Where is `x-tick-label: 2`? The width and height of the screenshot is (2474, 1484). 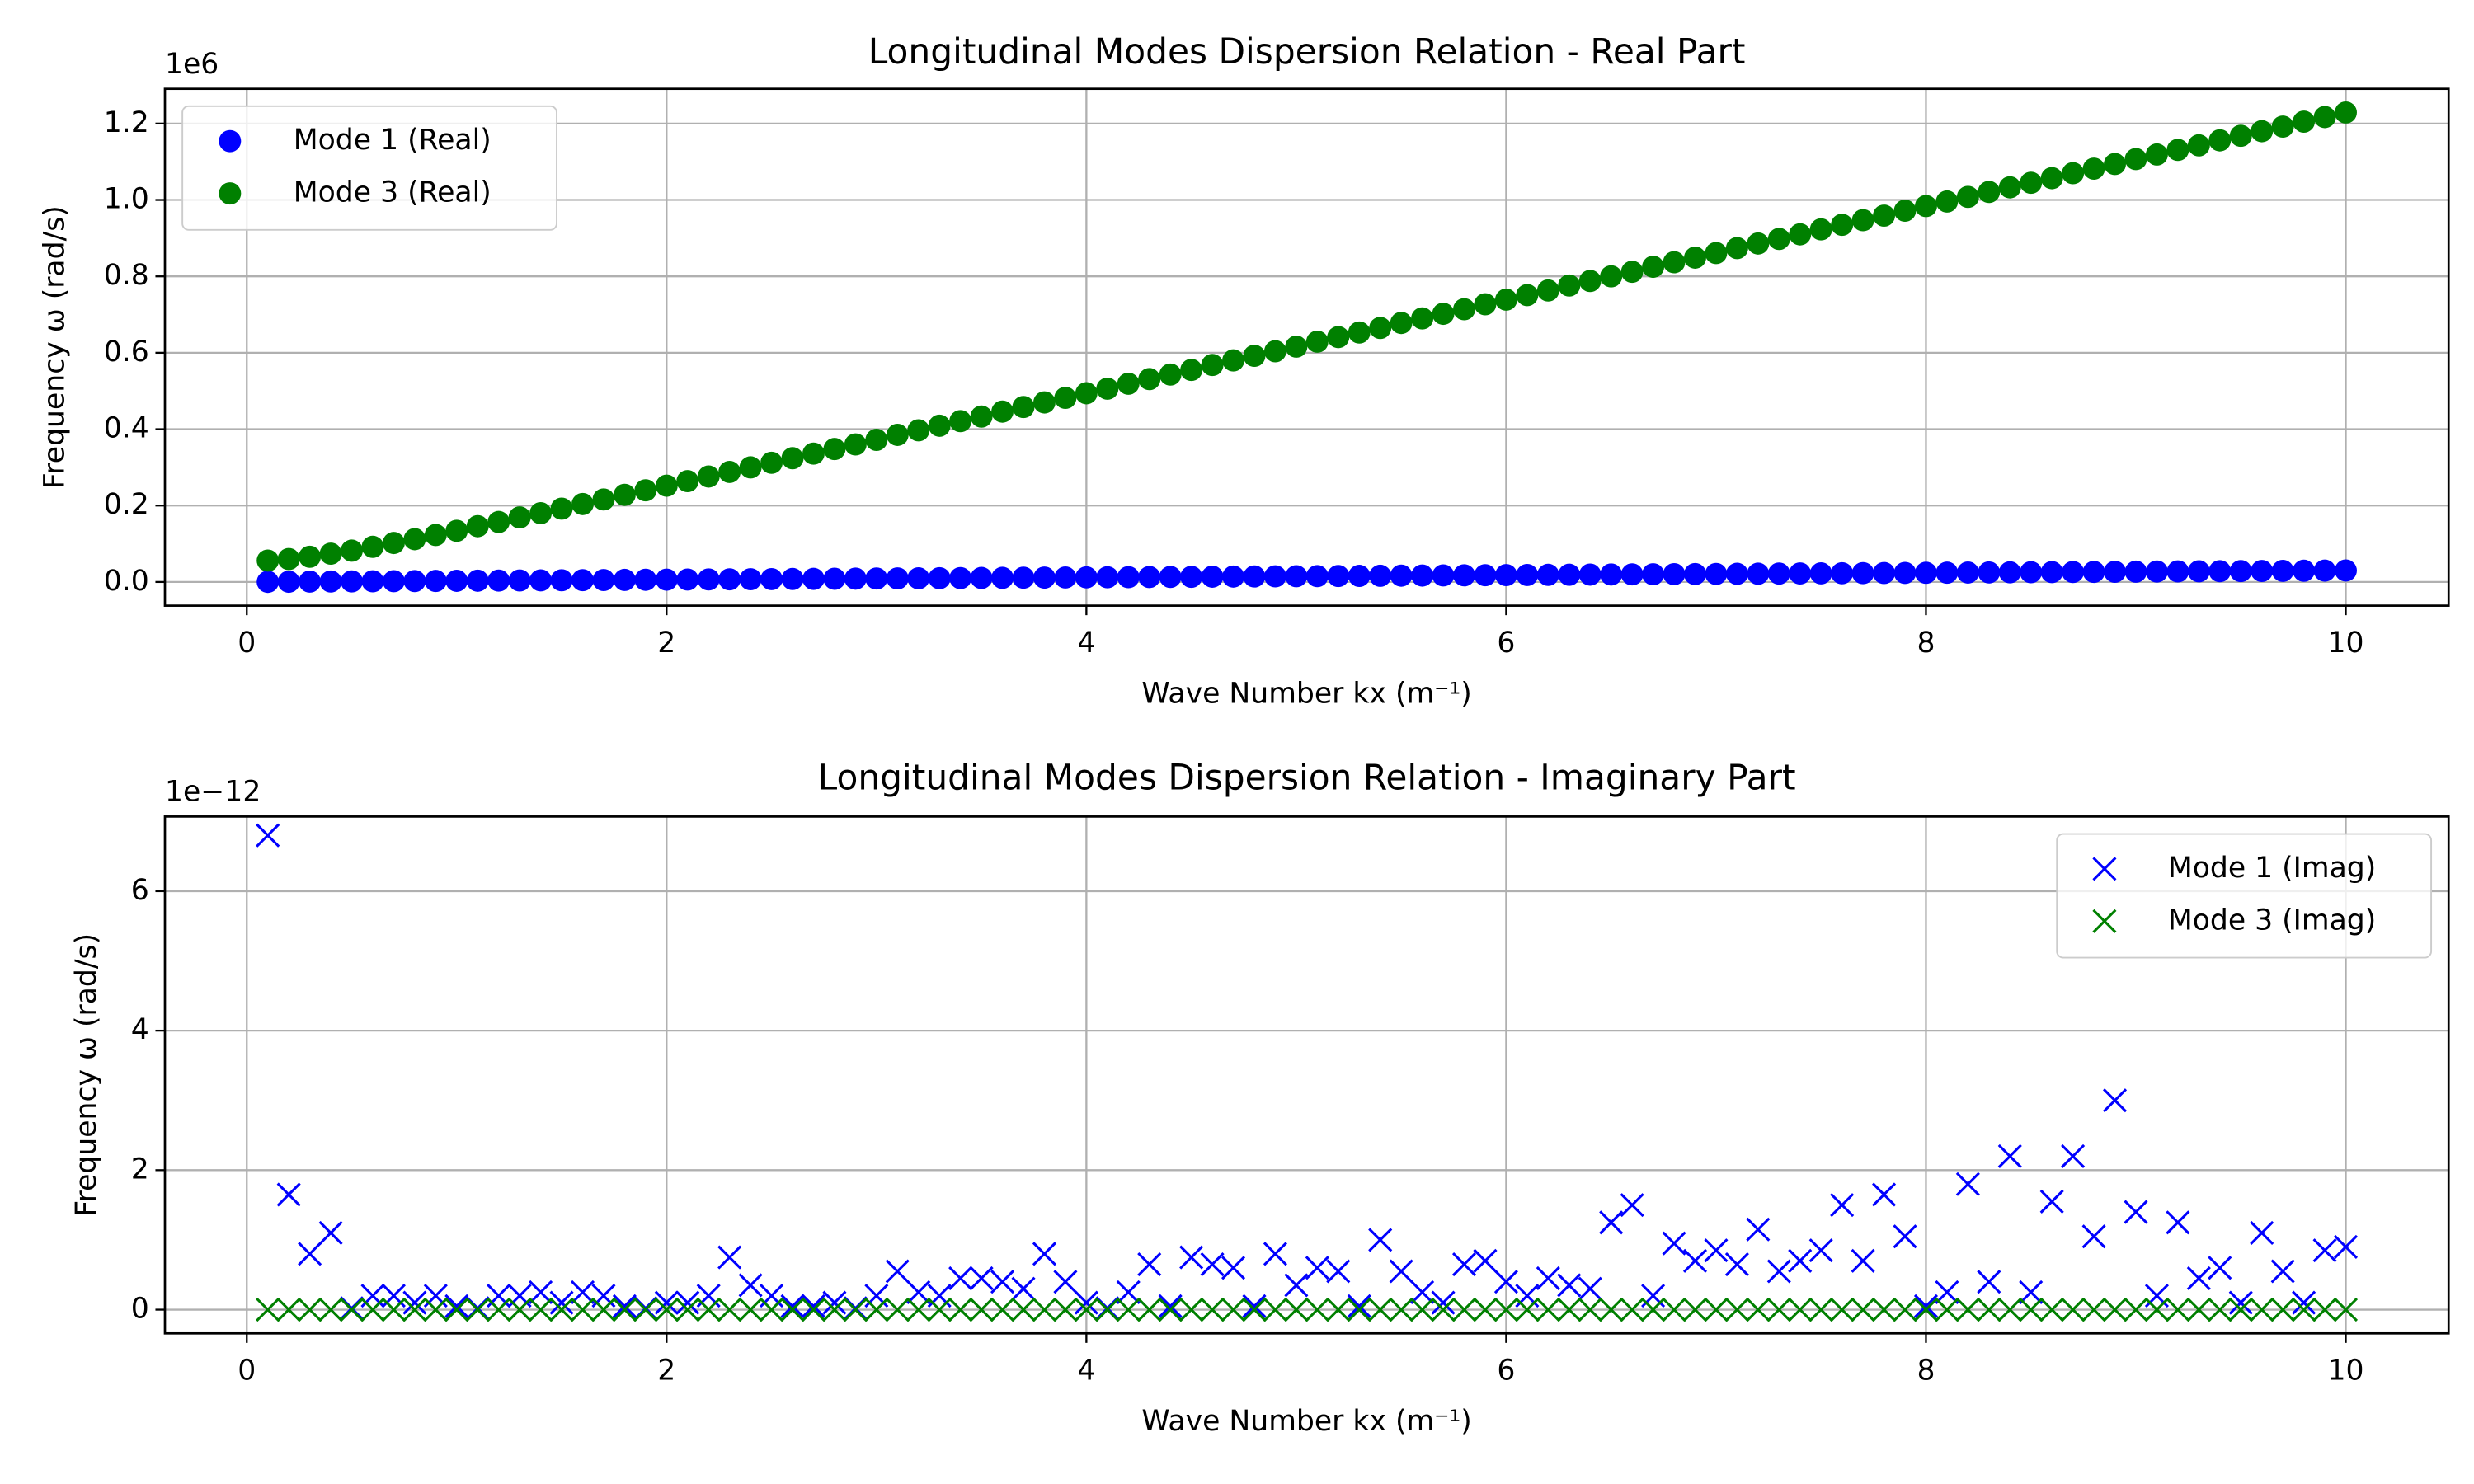
x-tick-label: 2 is located at coordinates (666, 1370).